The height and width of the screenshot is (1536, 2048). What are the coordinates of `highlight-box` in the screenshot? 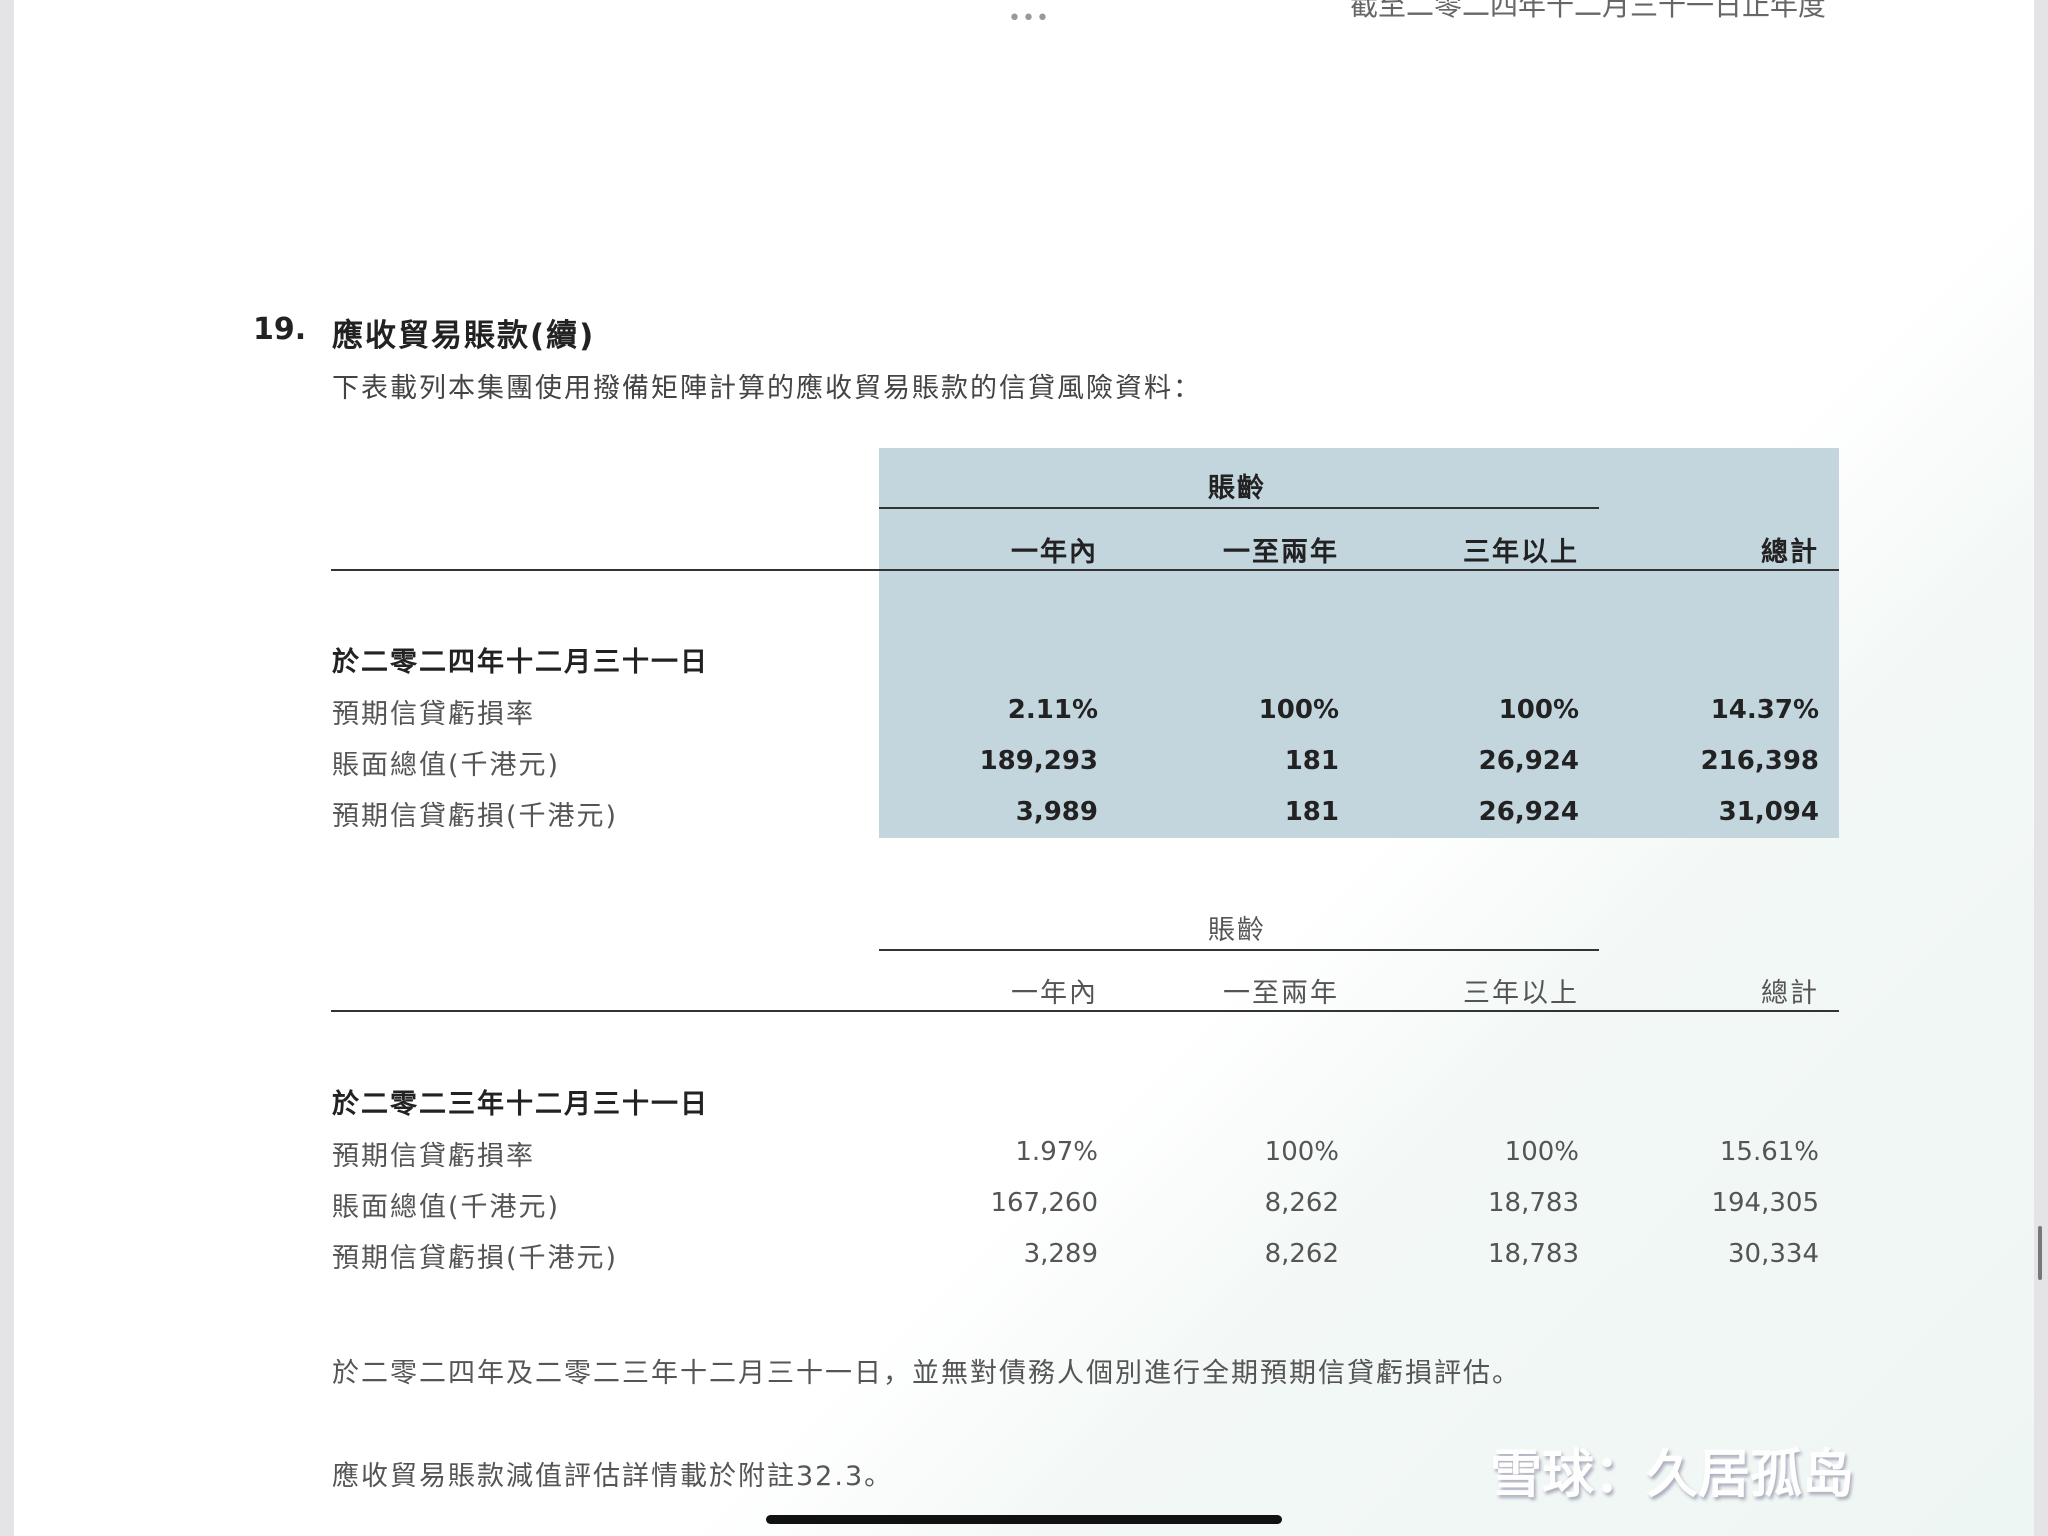 It's located at (1359, 643).